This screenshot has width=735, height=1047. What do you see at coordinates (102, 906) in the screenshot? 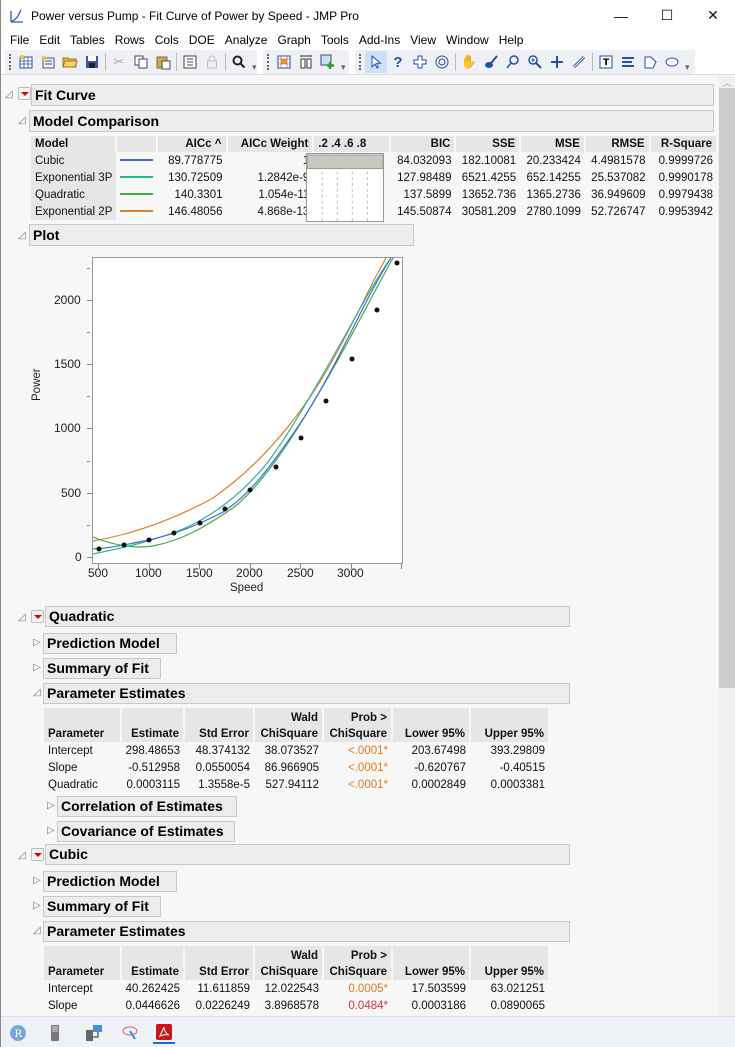
I see `cubic-summary-of-fit-header: Summary of Fit` at bounding box center [102, 906].